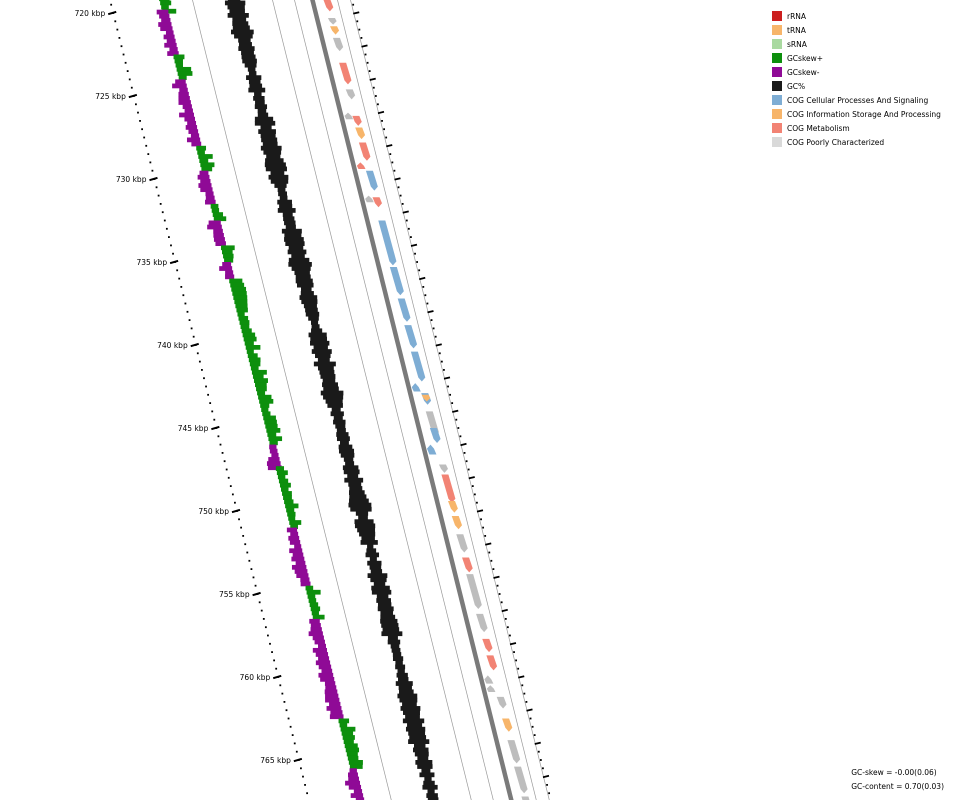  What do you see at coordinates (234, 594) in the screenshot?
I see `scale-tick-label: 755 kbp` at bounding box center [234, 594].